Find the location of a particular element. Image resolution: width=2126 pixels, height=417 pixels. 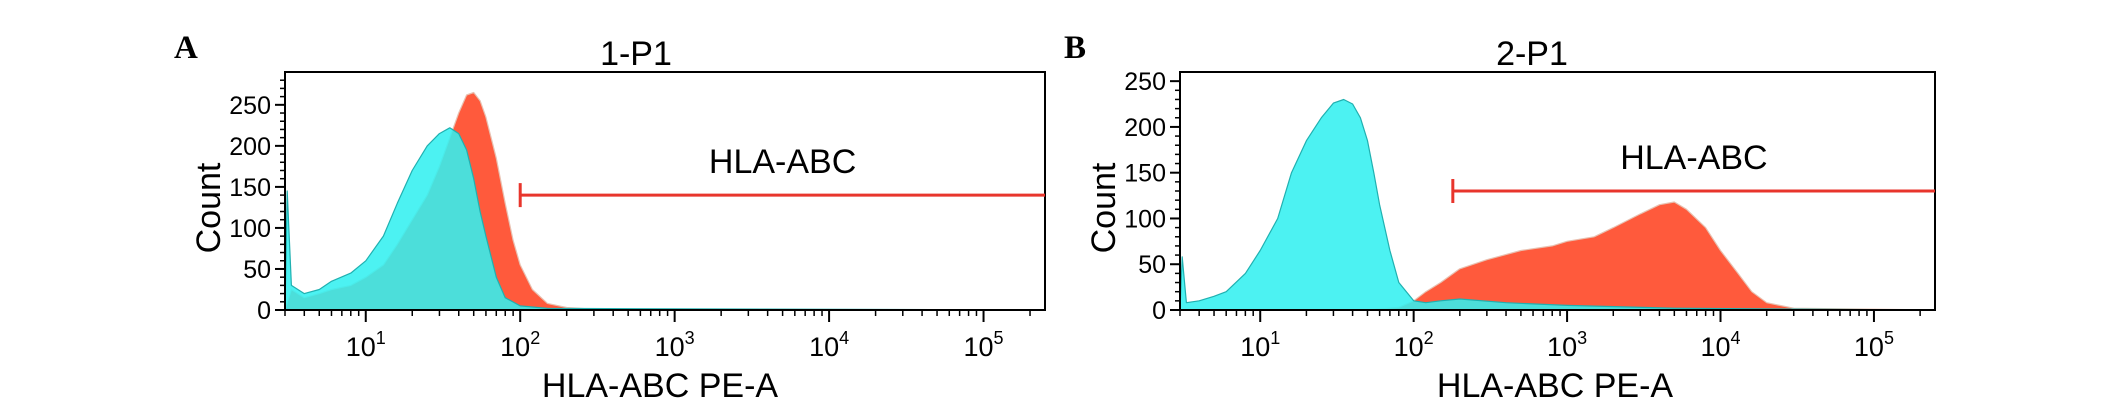

x-tick-label-1e4-b: 10⁴ is located at coordinates (1720, 345).